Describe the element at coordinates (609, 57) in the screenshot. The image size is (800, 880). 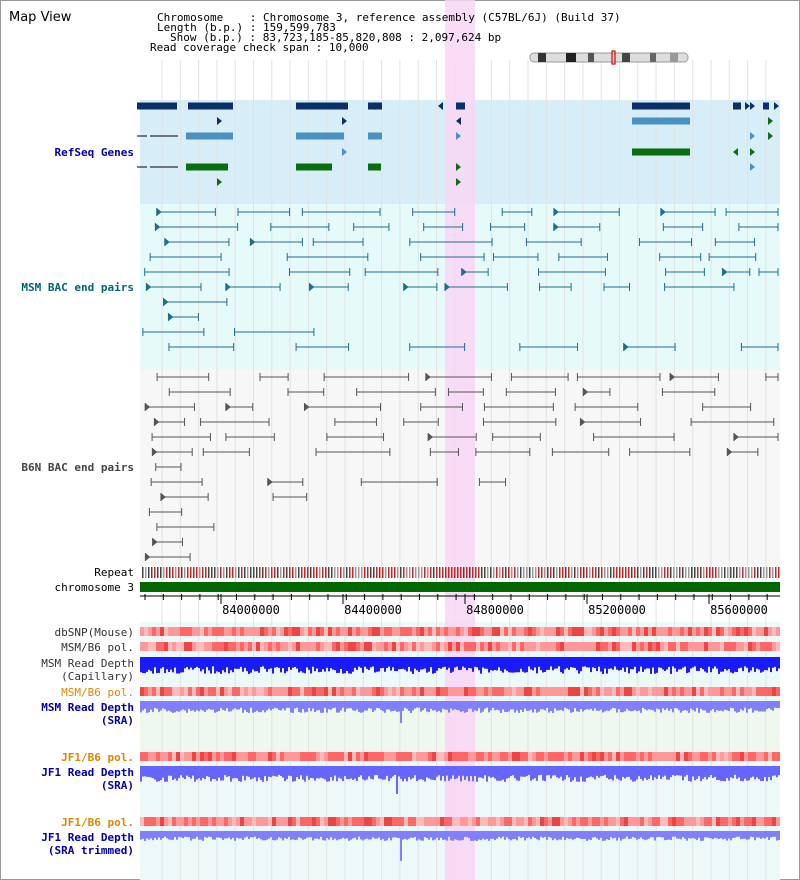
I see `chromosome-ideogram` at that location.